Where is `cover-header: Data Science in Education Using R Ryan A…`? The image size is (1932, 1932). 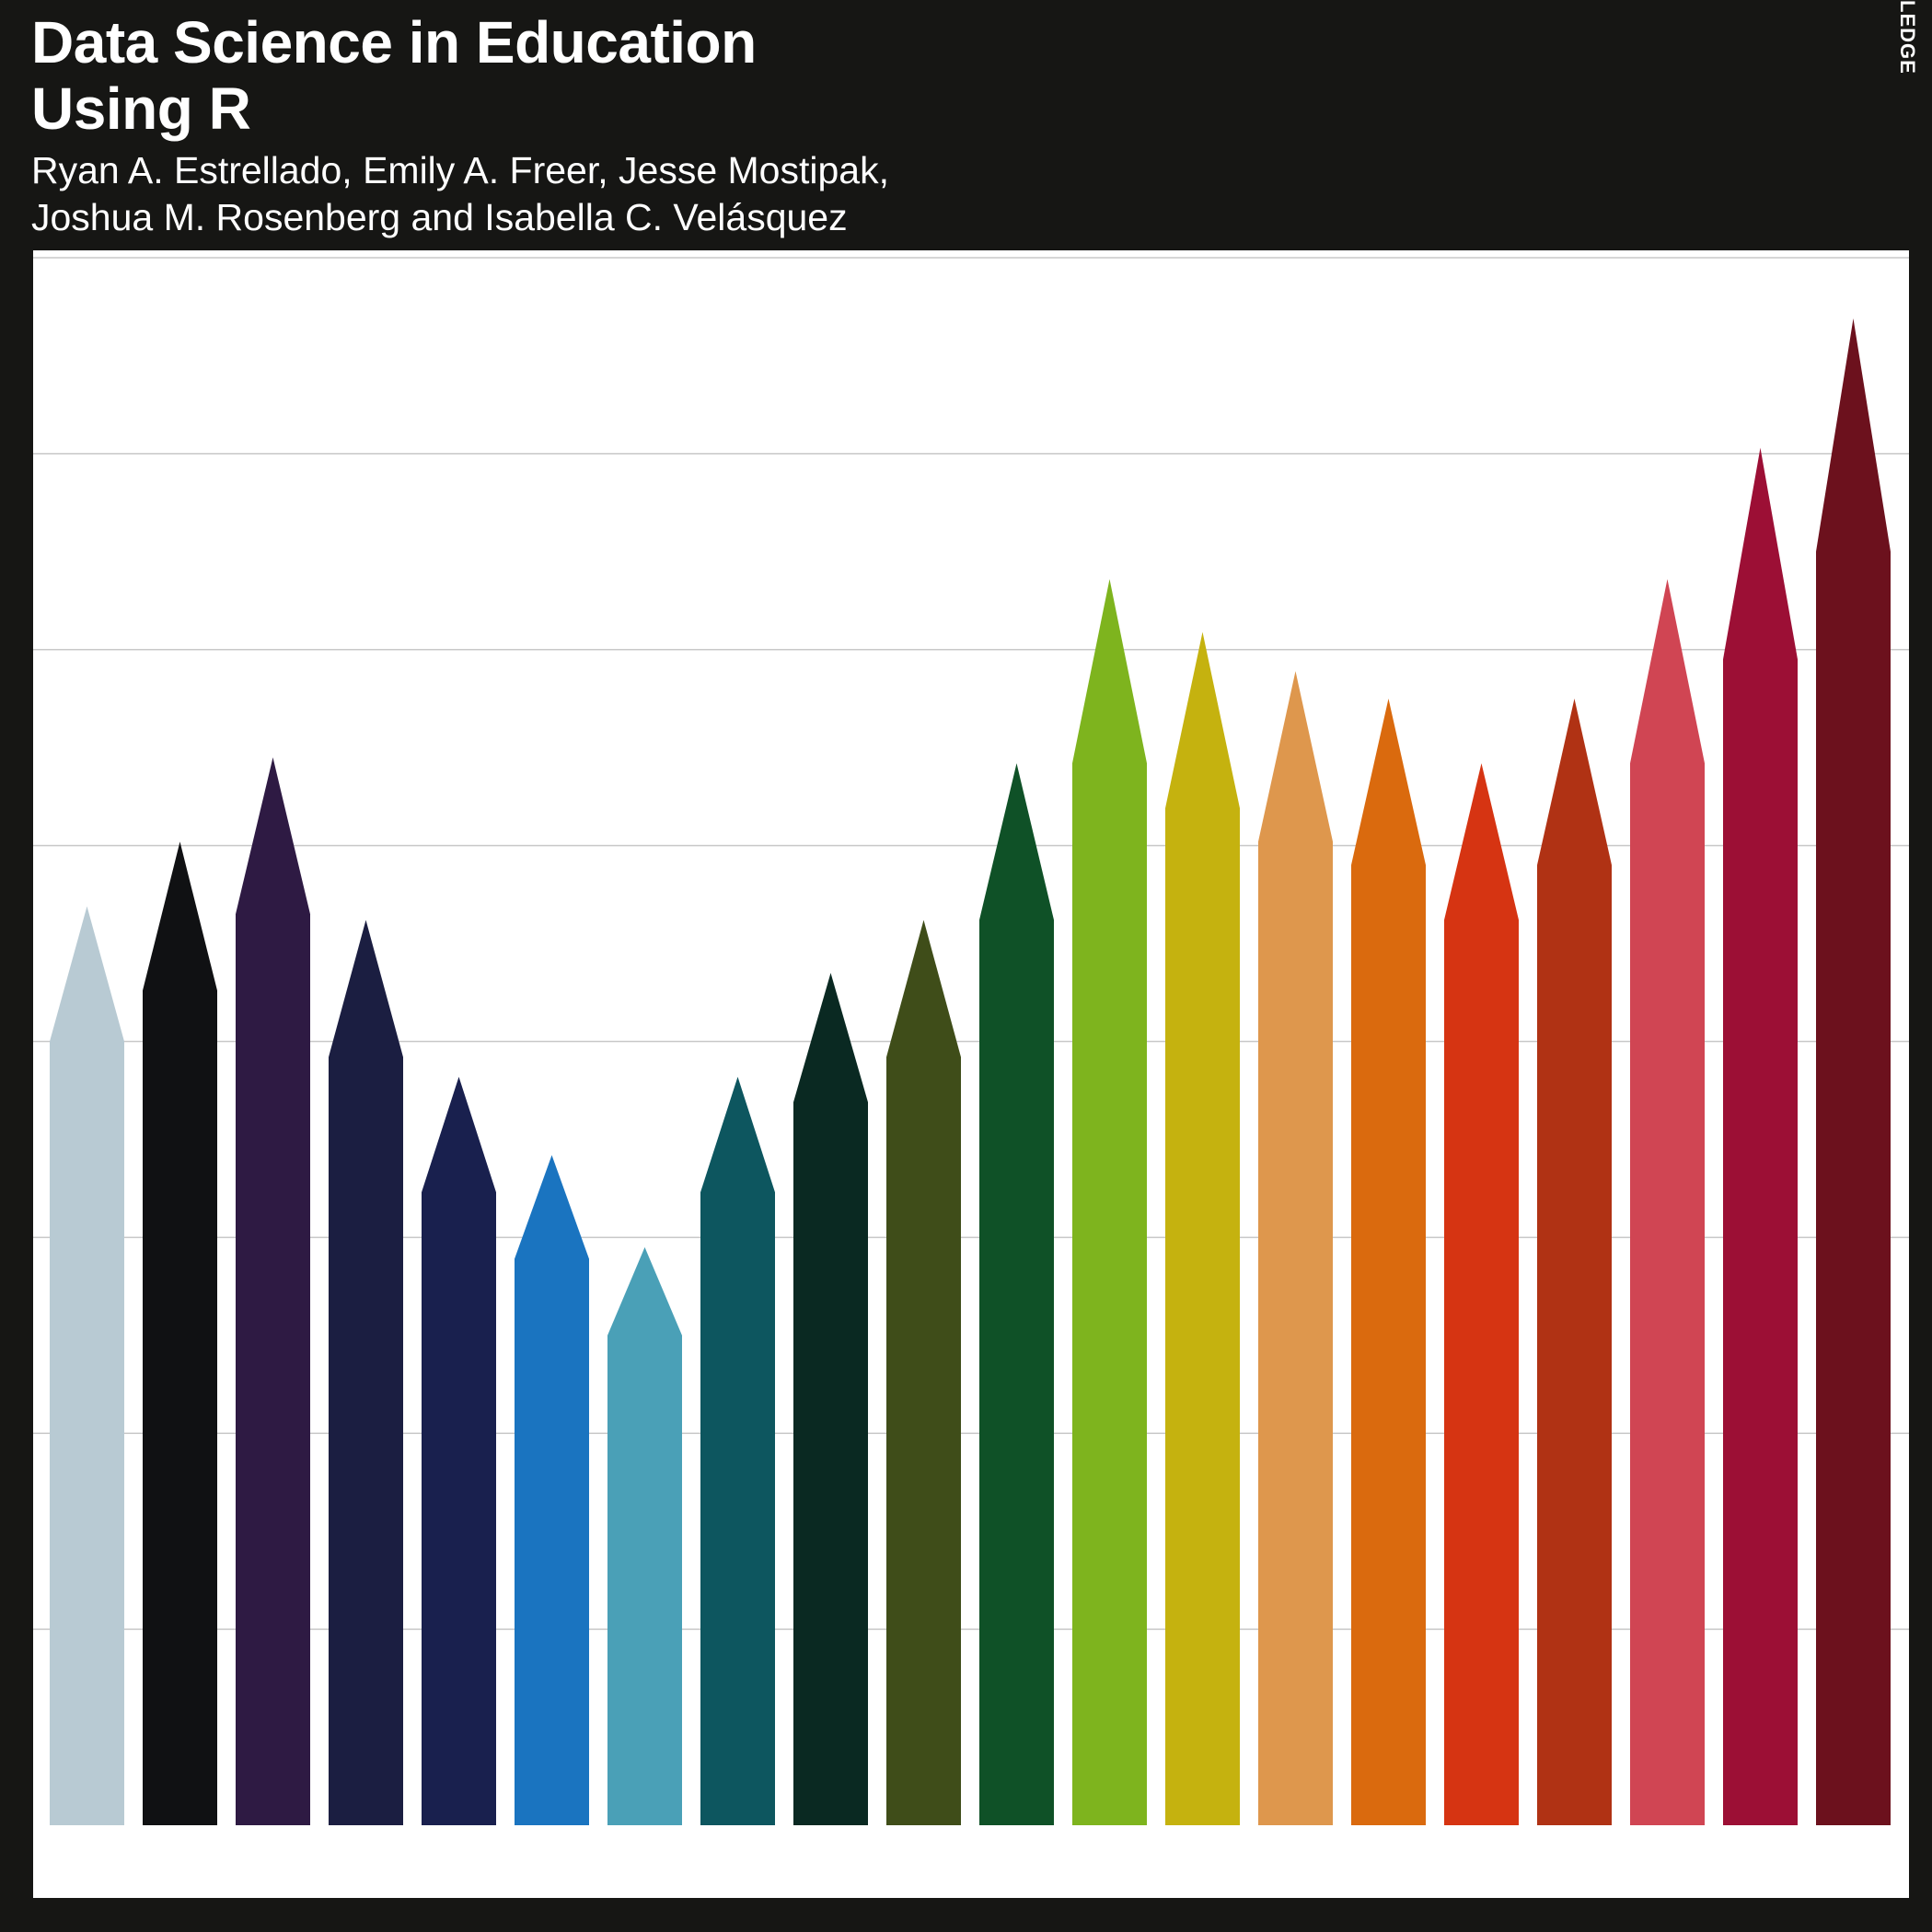
cover-header: Data Science in Education Using R Ryan A… is located at coordinates (933, 125).